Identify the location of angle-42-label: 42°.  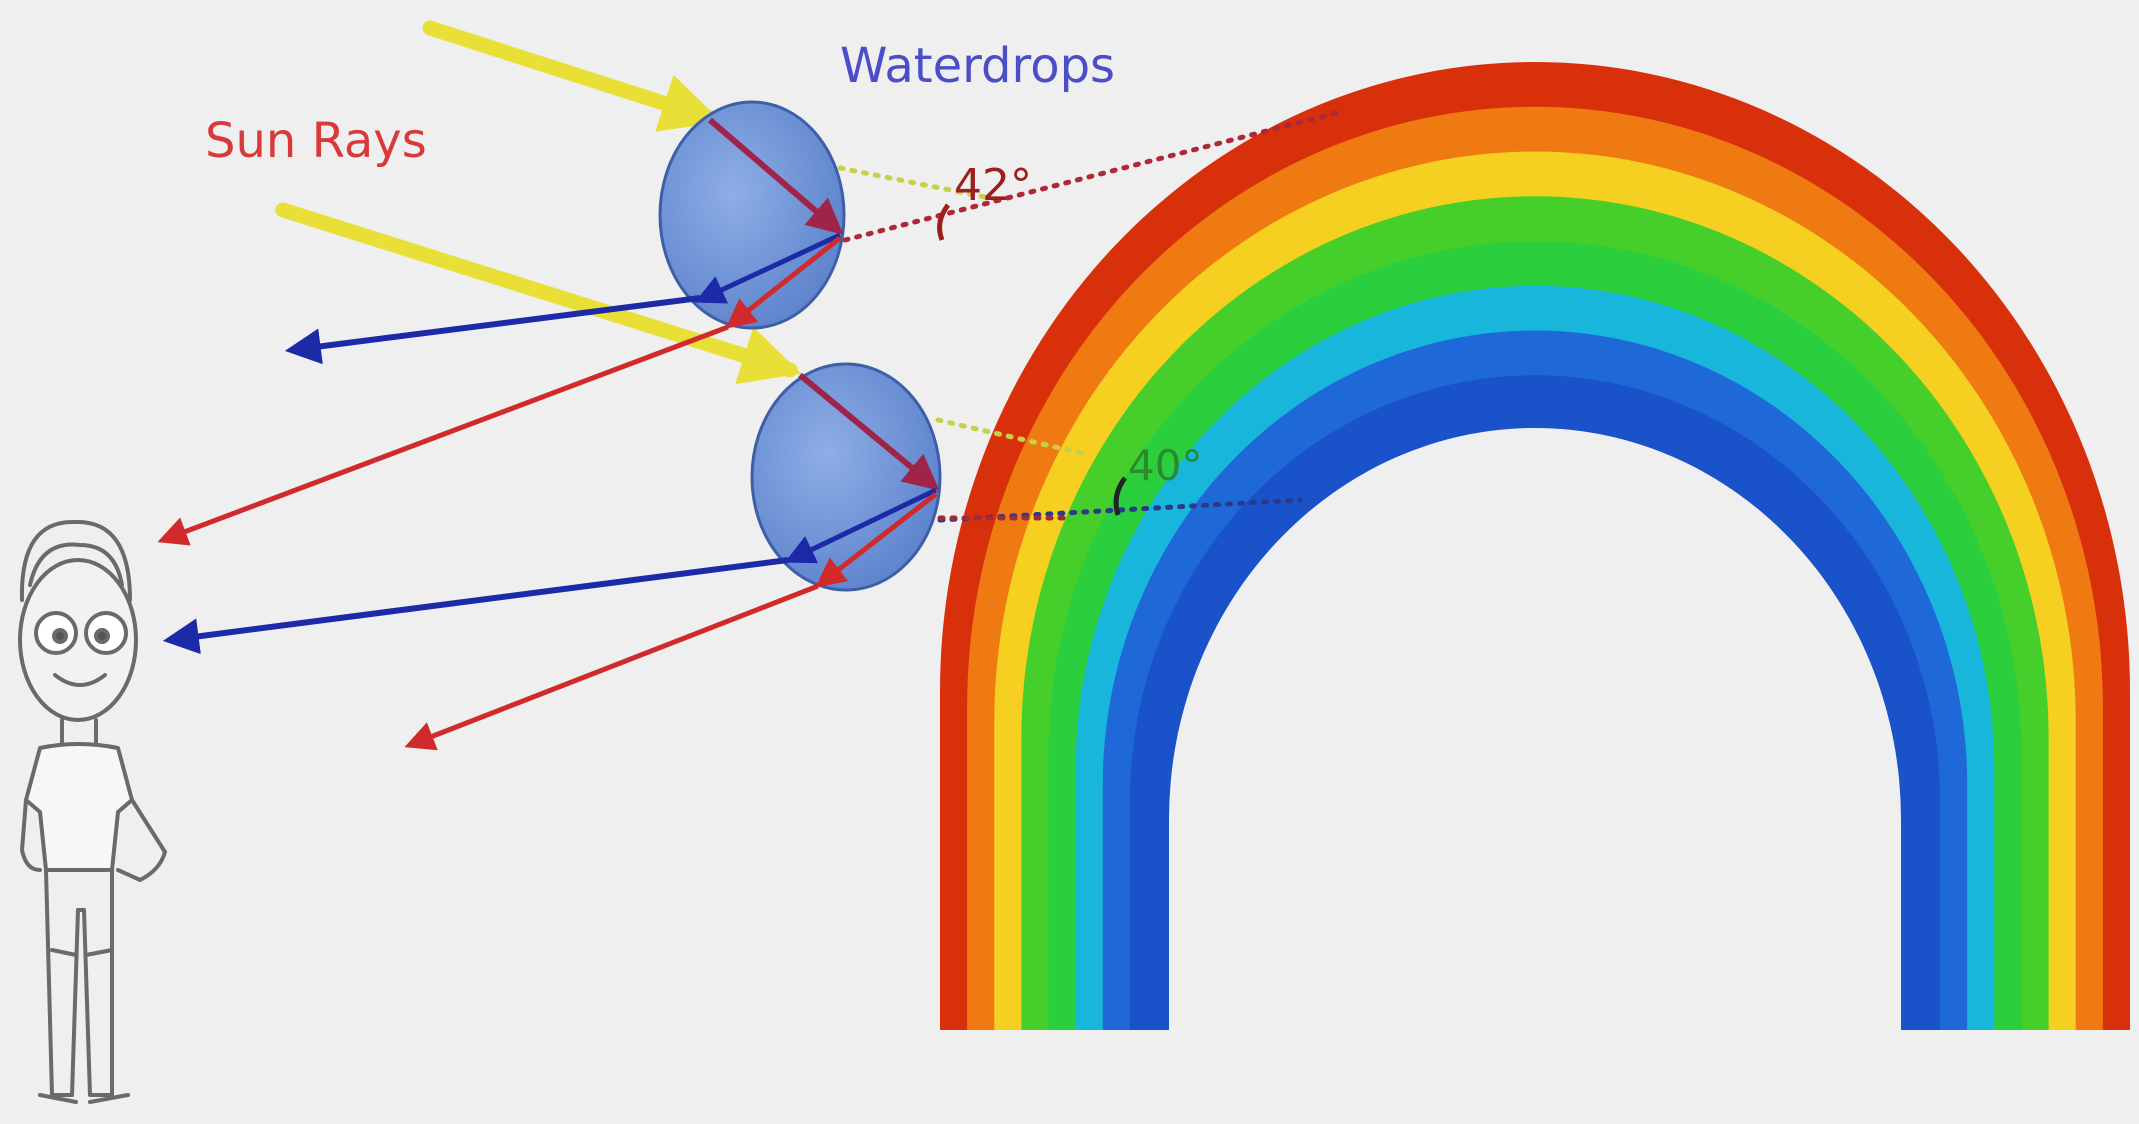
(993, 185).